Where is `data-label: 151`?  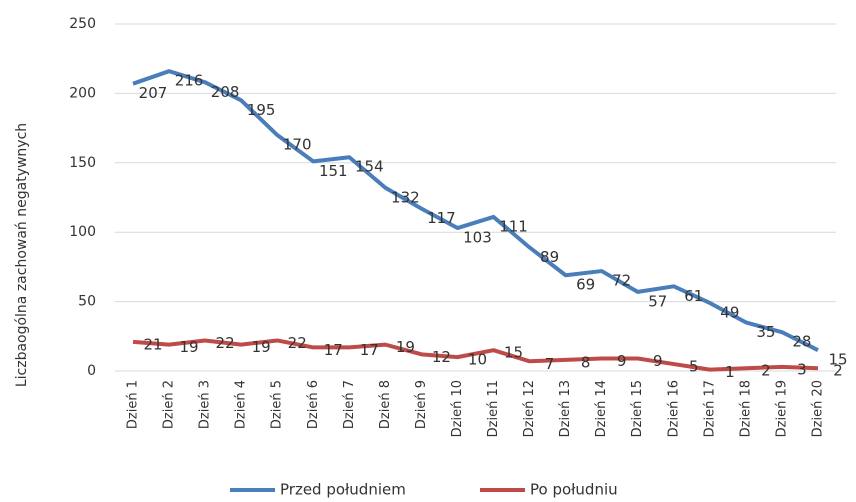 data-label: 151 is located at coordinates (333, 171).